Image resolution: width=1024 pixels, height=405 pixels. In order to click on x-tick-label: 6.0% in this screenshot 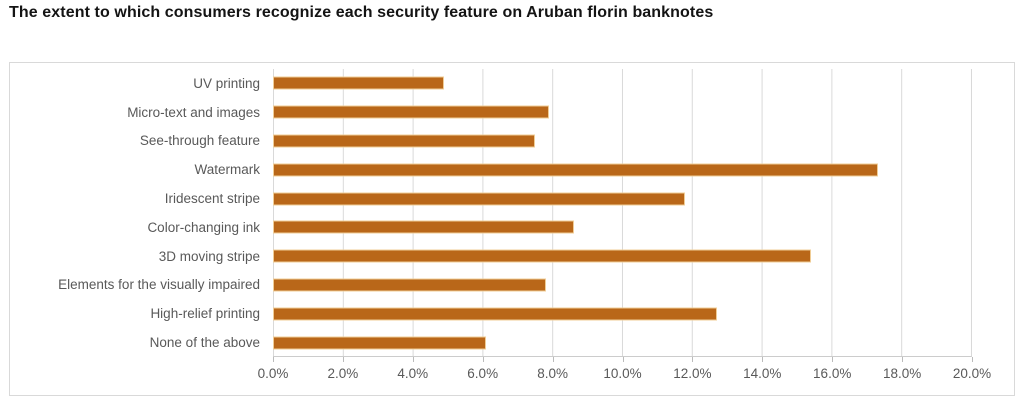, I will do `click(483, 373)`.